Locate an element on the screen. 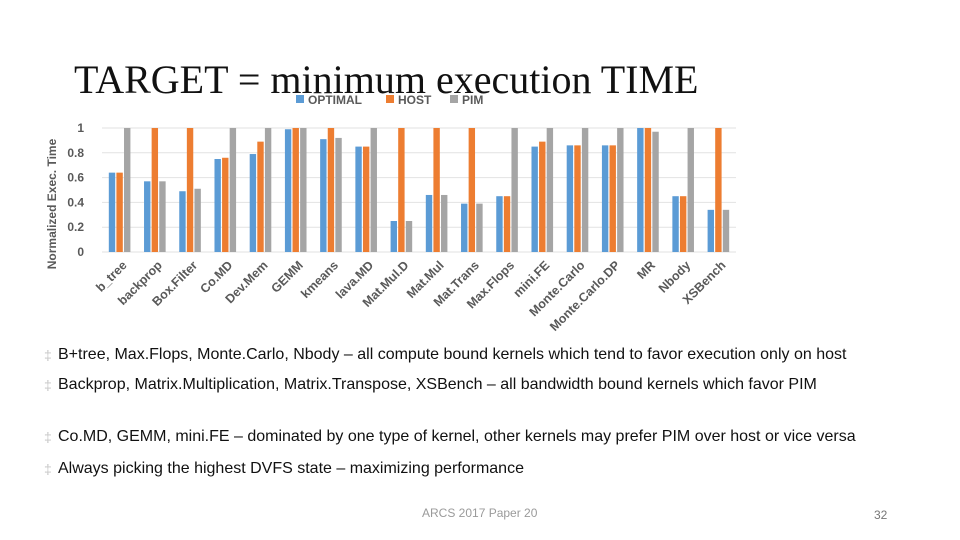 The image size is (960, 540). page-number: 32 is located at coordinates (881, 515).